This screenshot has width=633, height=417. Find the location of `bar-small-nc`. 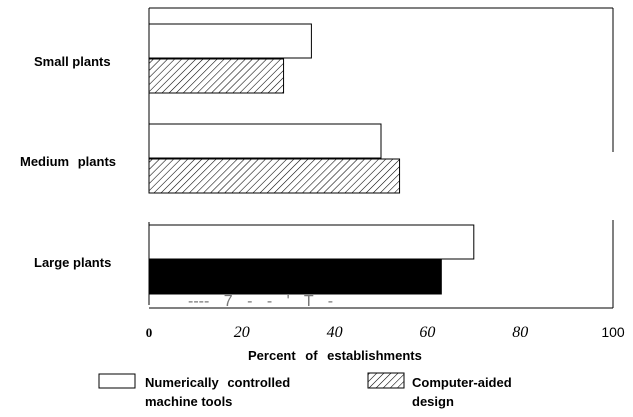

bar-small-nc is located at coordinates (230, 41).